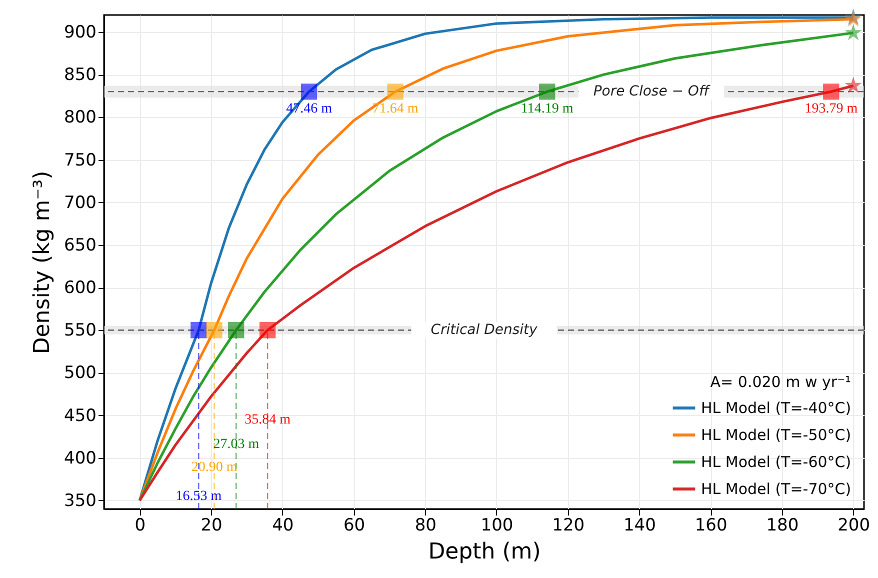 The width and height of the screenshot is (878, 578). What do you see at coordinates (199, 496) in the screenshot?
I see `annotation: 16.53 m` at bounding box center [199, 496].